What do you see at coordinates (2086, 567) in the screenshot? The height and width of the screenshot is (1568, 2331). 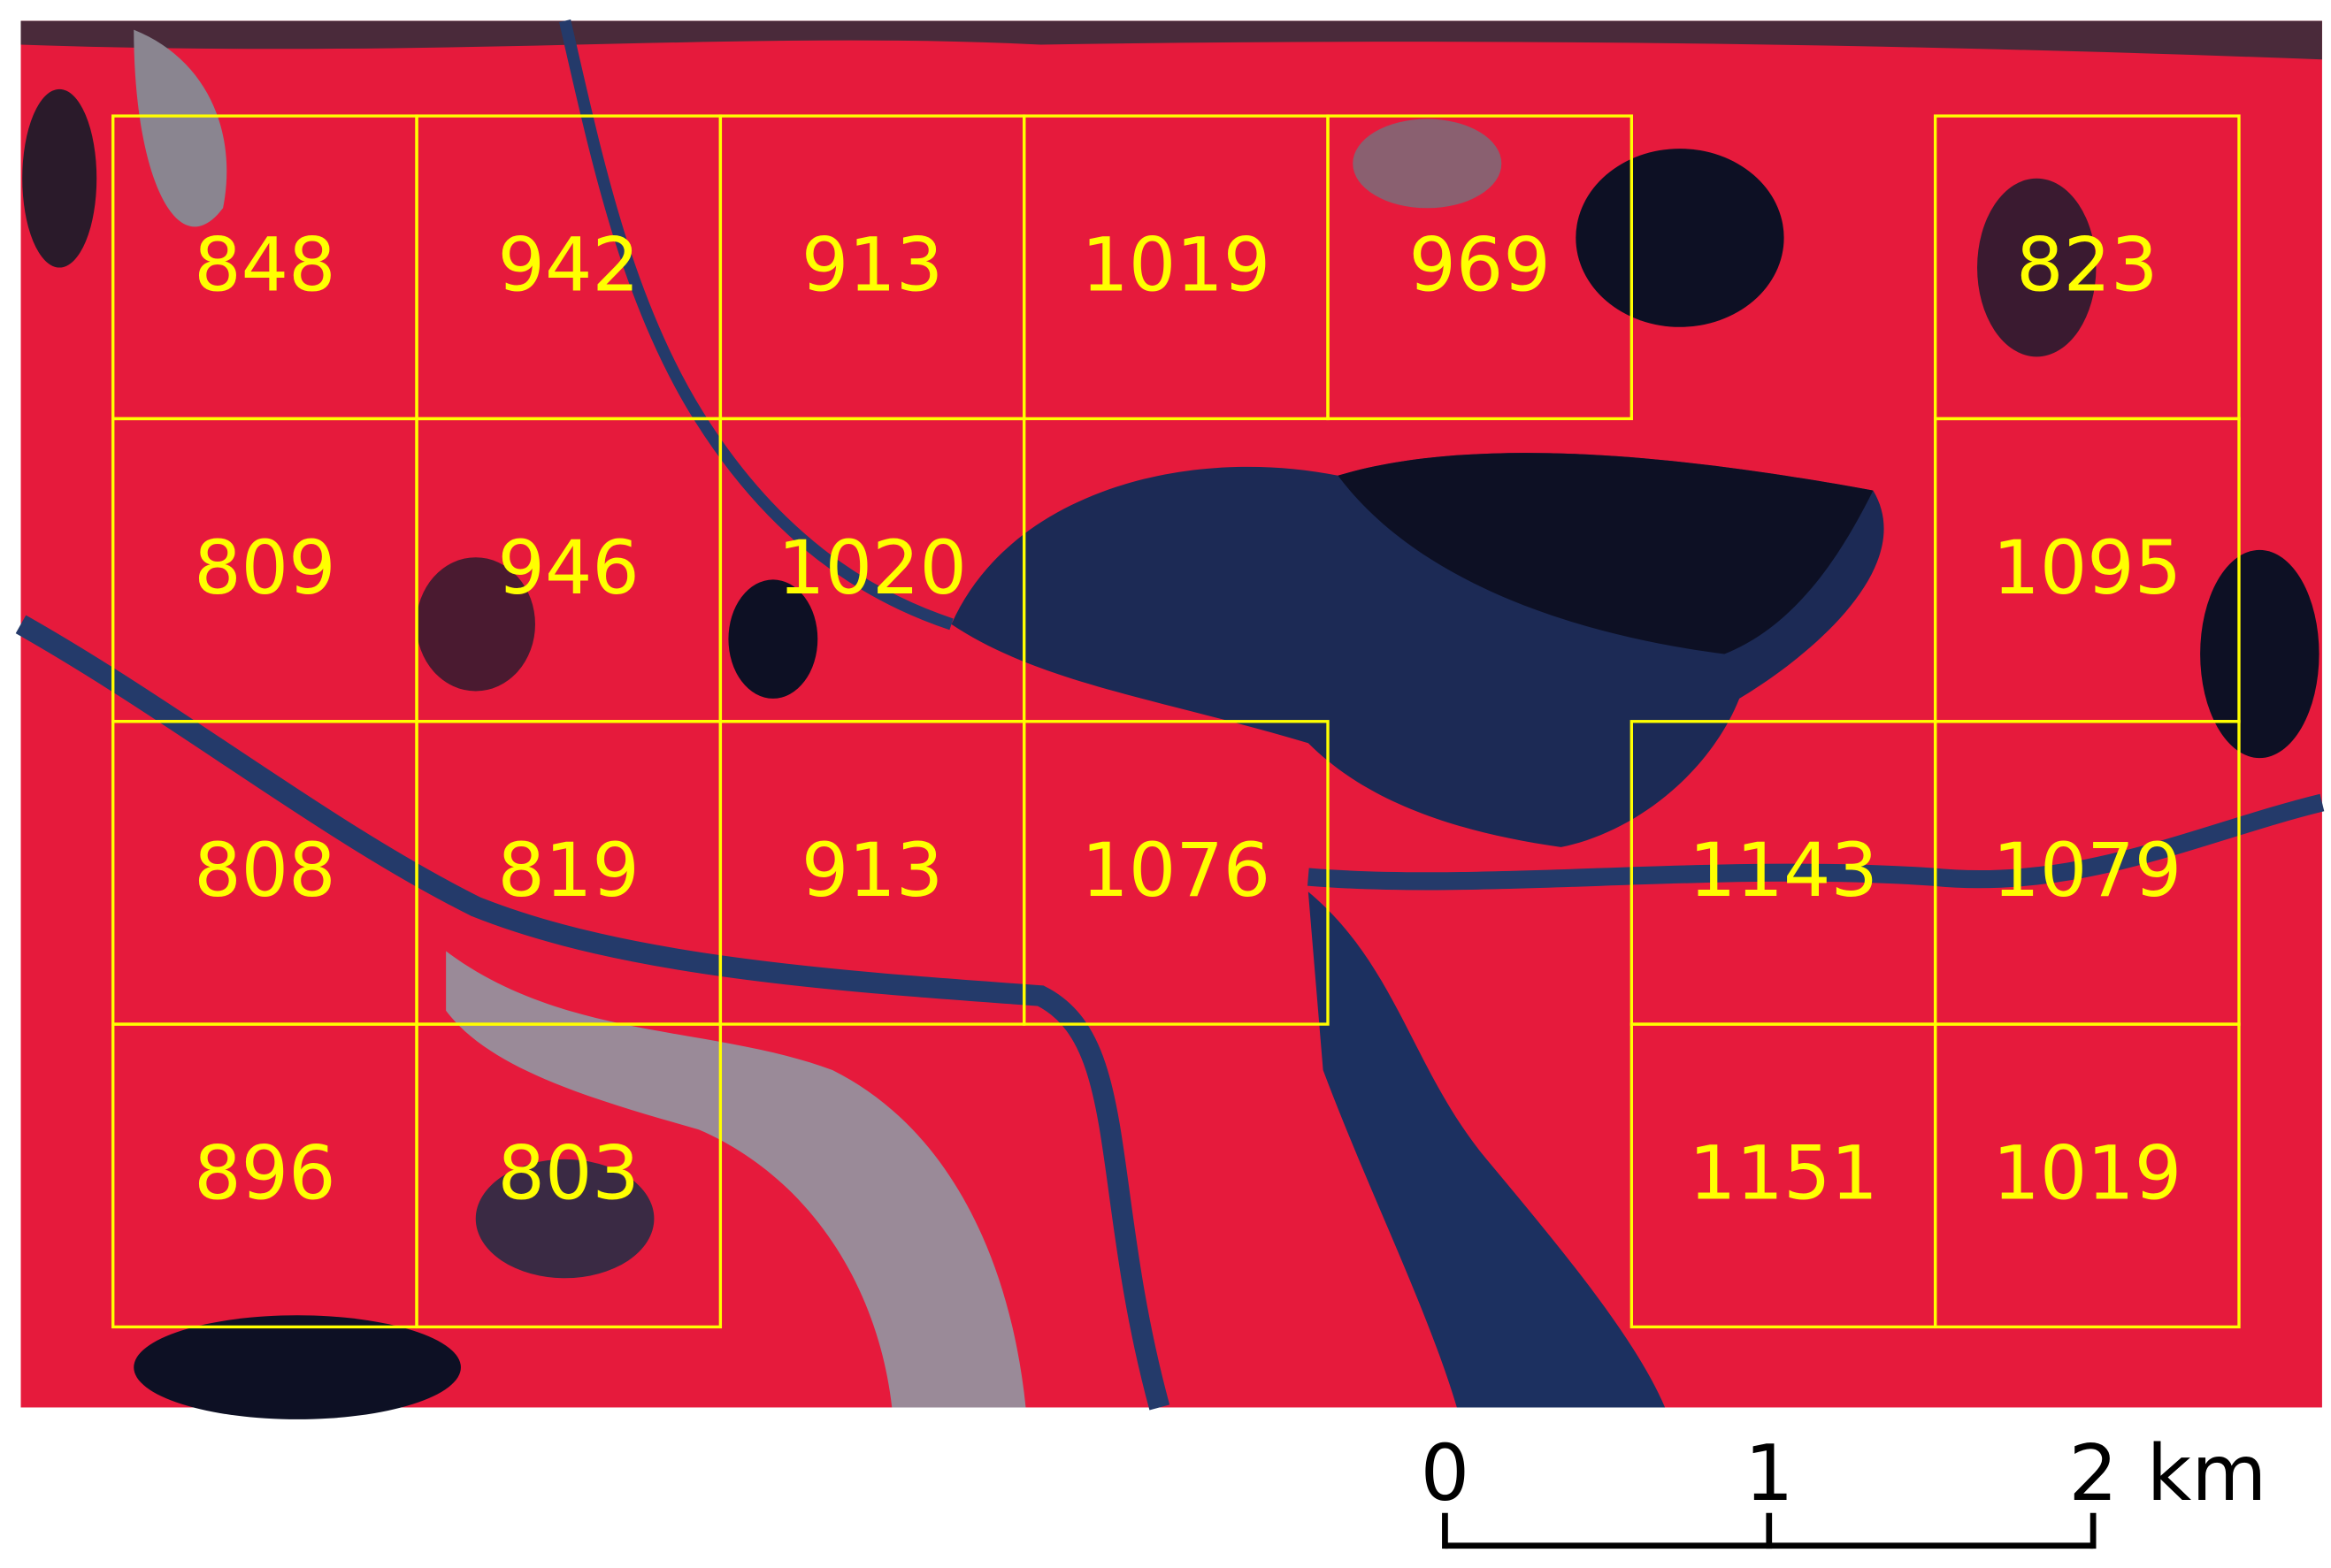 I see `cell-label: 1095` at bounding box center [2086, 567].